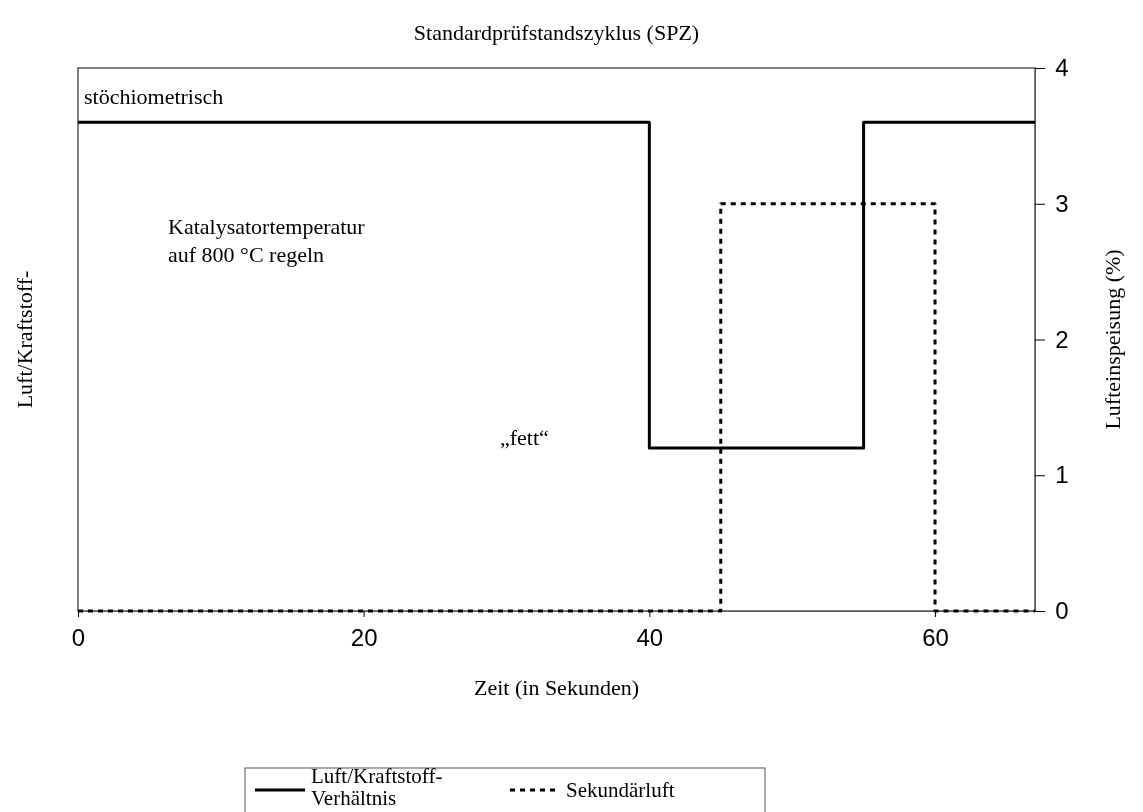 This screenshot has width=1143, height=812. Describe the element at coordinates (1062, 339) in the screenshot. I see `y2-tick-label: 2` at that location.